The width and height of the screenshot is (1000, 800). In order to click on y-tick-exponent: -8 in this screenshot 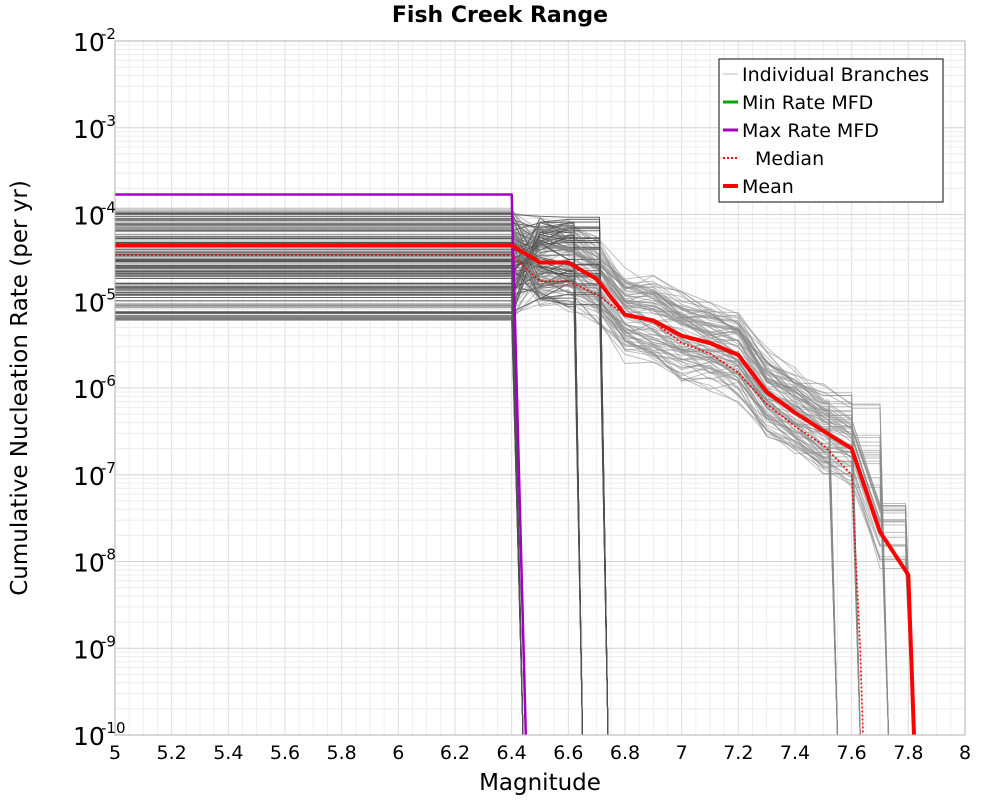, I will do `click(108, 555)`.